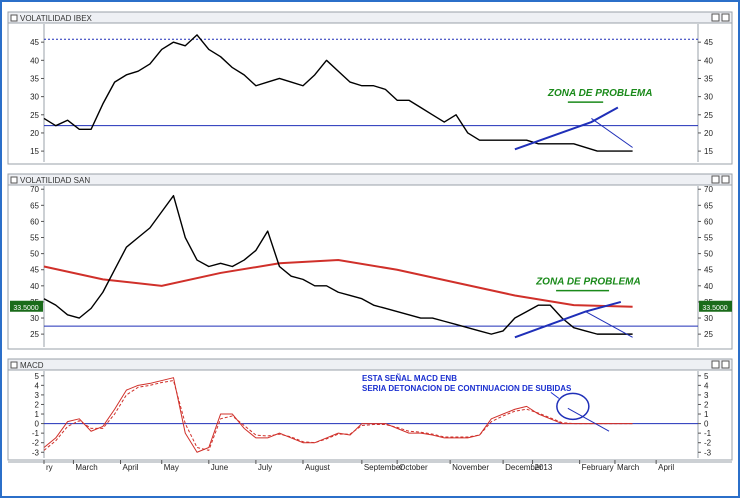 This screenshot has width=740, height=501. What do you see at coordinates (708, 318) in the screenshot?
I see `panel-1-tick-label-right: 30` at bounding box center [708, 318].